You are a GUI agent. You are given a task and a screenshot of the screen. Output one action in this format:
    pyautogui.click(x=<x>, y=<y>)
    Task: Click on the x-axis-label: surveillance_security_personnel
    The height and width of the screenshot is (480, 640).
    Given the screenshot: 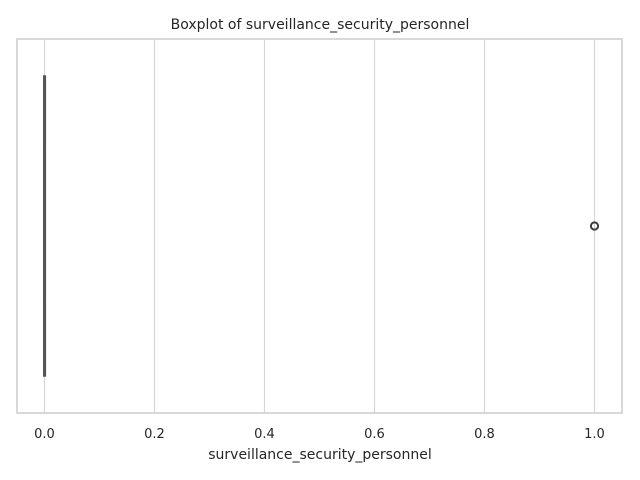 What is the action you would take?
    pyautogui.click(x=320, y=455)
    